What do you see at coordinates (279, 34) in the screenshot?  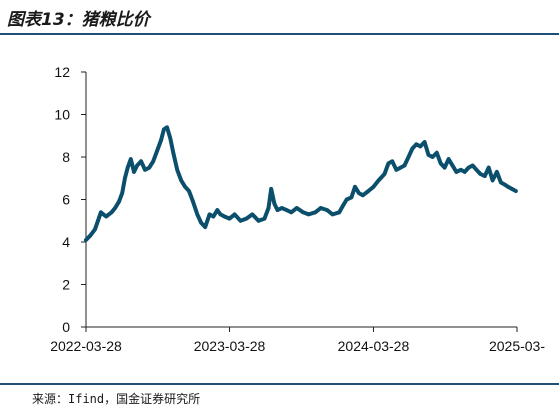 I see `title-divider` at bounding box center [279, 34].